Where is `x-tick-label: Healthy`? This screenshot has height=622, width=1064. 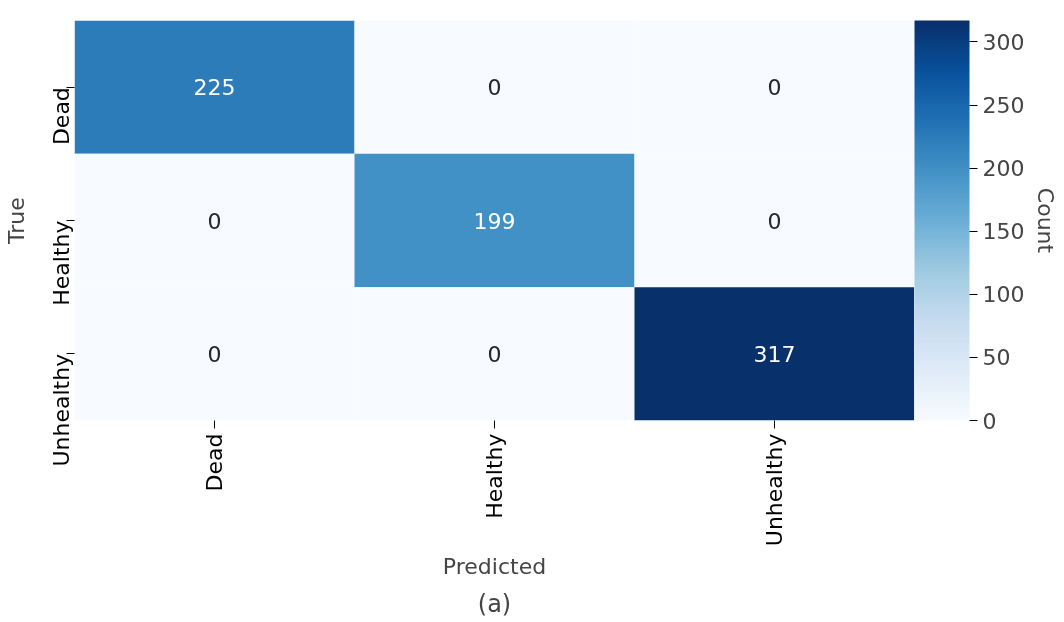 x-tick-label: Healthy is located at coordinates (494, 476).